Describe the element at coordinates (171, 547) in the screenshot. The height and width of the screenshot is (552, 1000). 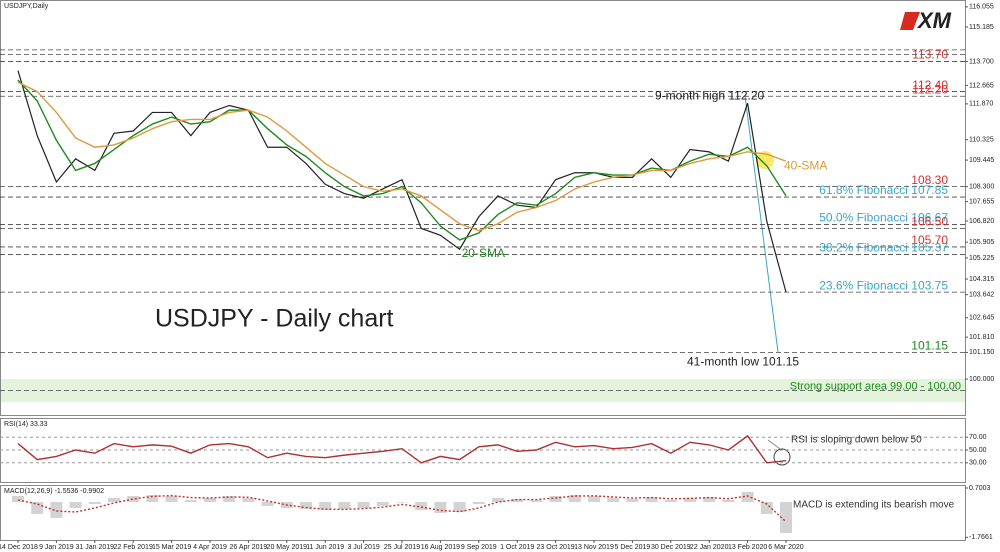
I see `x-tick-label: 15 Mar 2019` at that location.